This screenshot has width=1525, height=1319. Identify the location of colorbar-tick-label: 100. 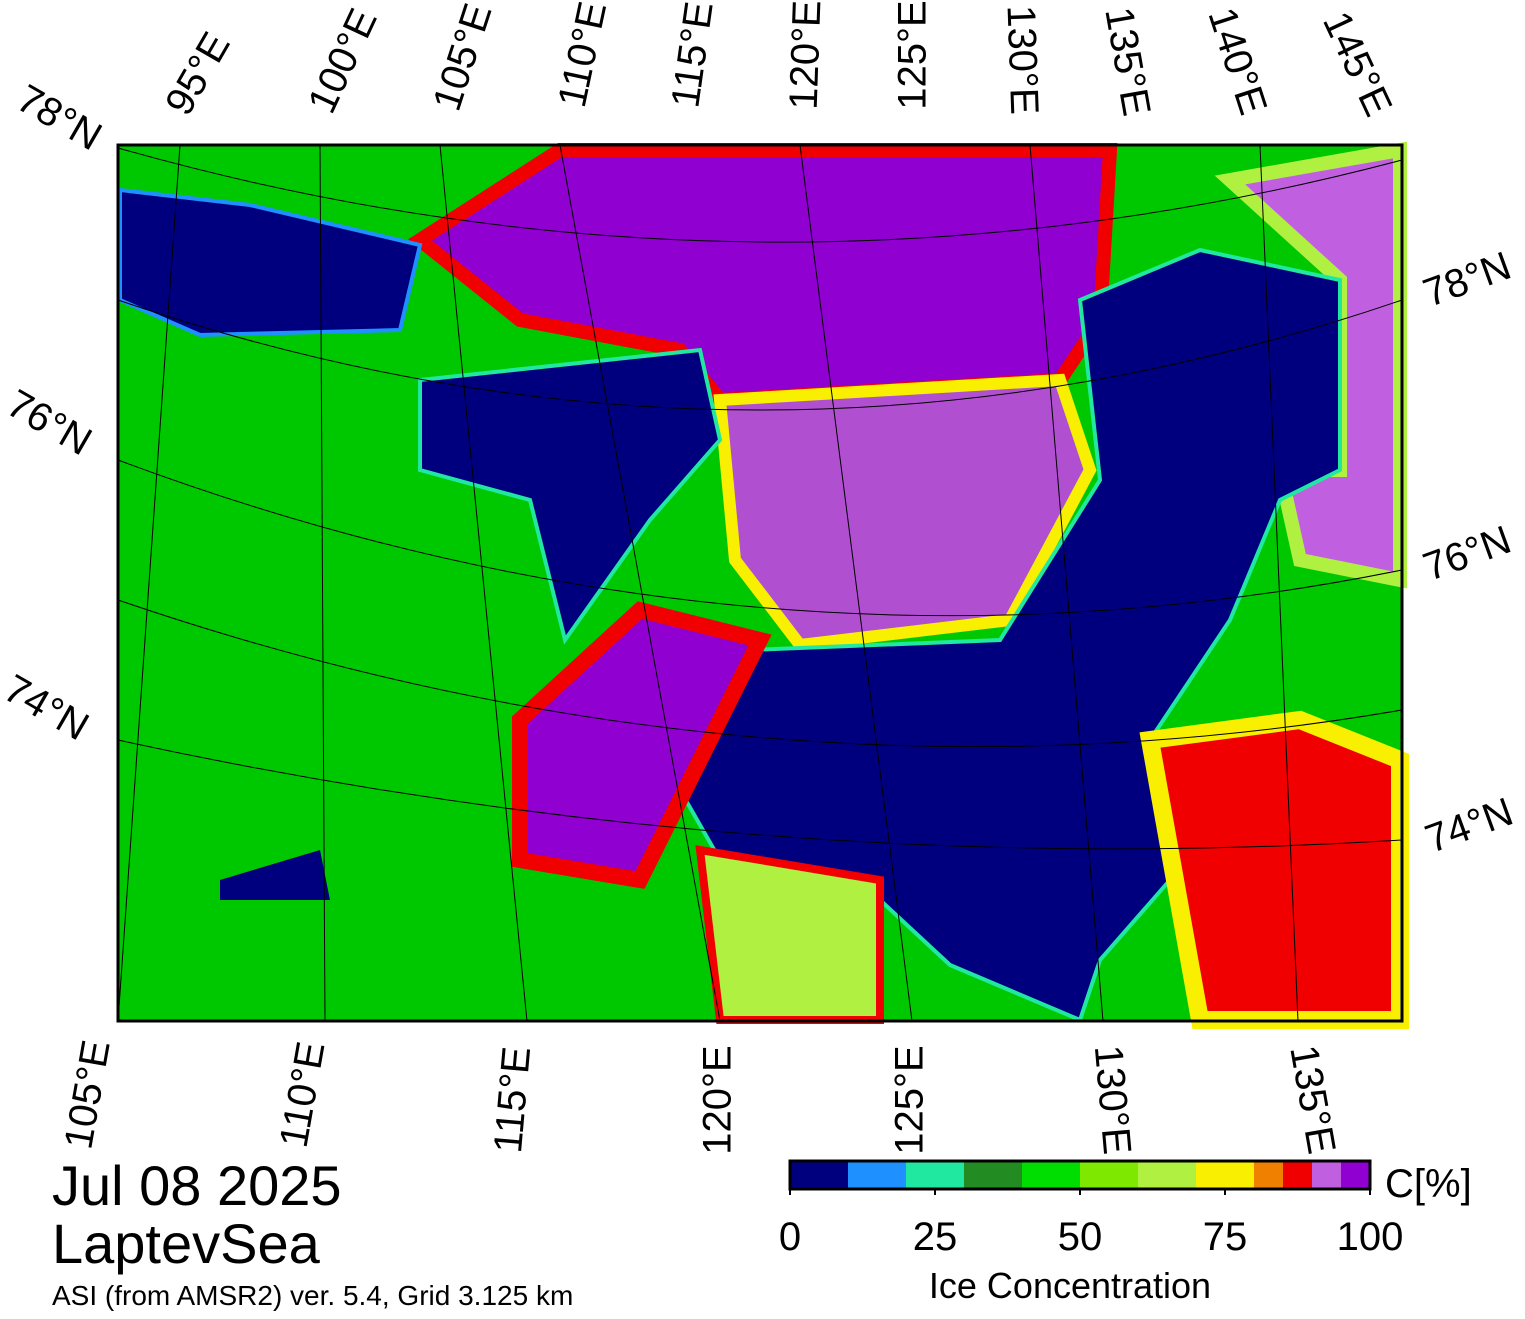
(1370, 1237).